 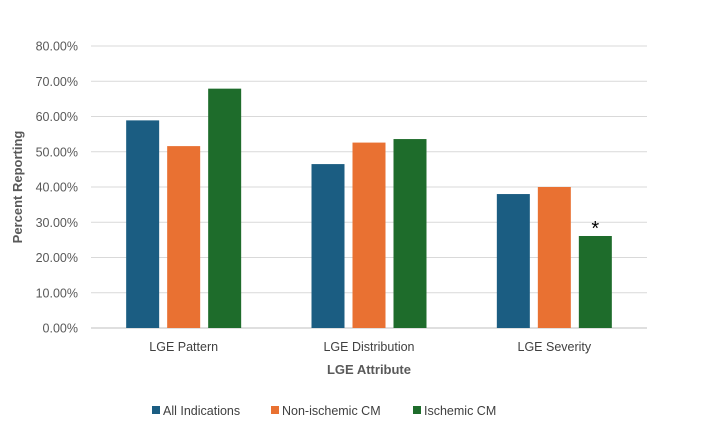 I want to click on y-tick-label: 10.00%, so click(x=57, y=293).